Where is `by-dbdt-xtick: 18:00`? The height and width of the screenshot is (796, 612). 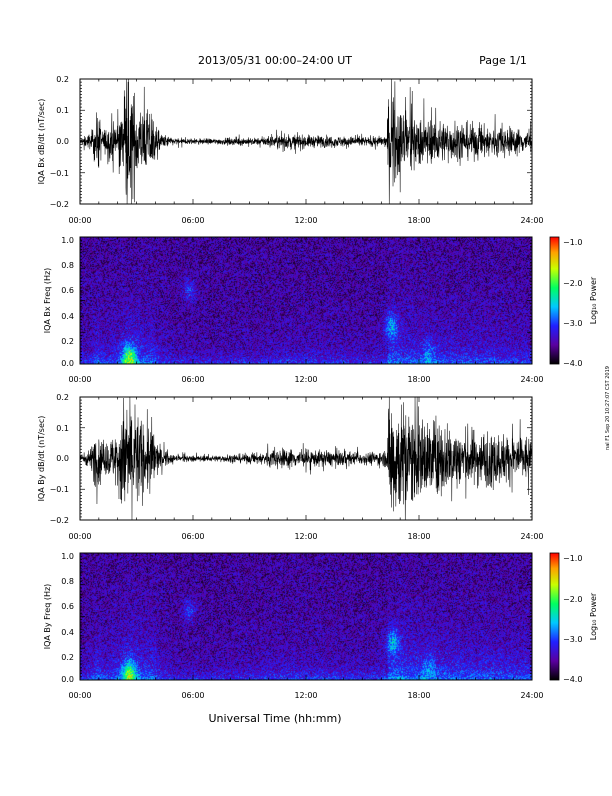
by-dbdt-xtick: 18:00 is located at coordinates (418, 536).